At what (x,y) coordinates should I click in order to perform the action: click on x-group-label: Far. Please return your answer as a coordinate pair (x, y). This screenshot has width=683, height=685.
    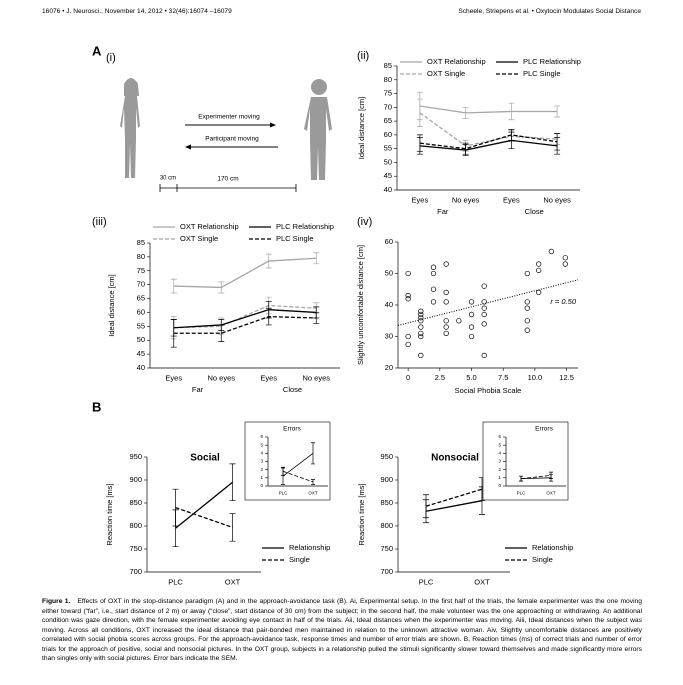
    Looking at the image, I should click on (198, 389).